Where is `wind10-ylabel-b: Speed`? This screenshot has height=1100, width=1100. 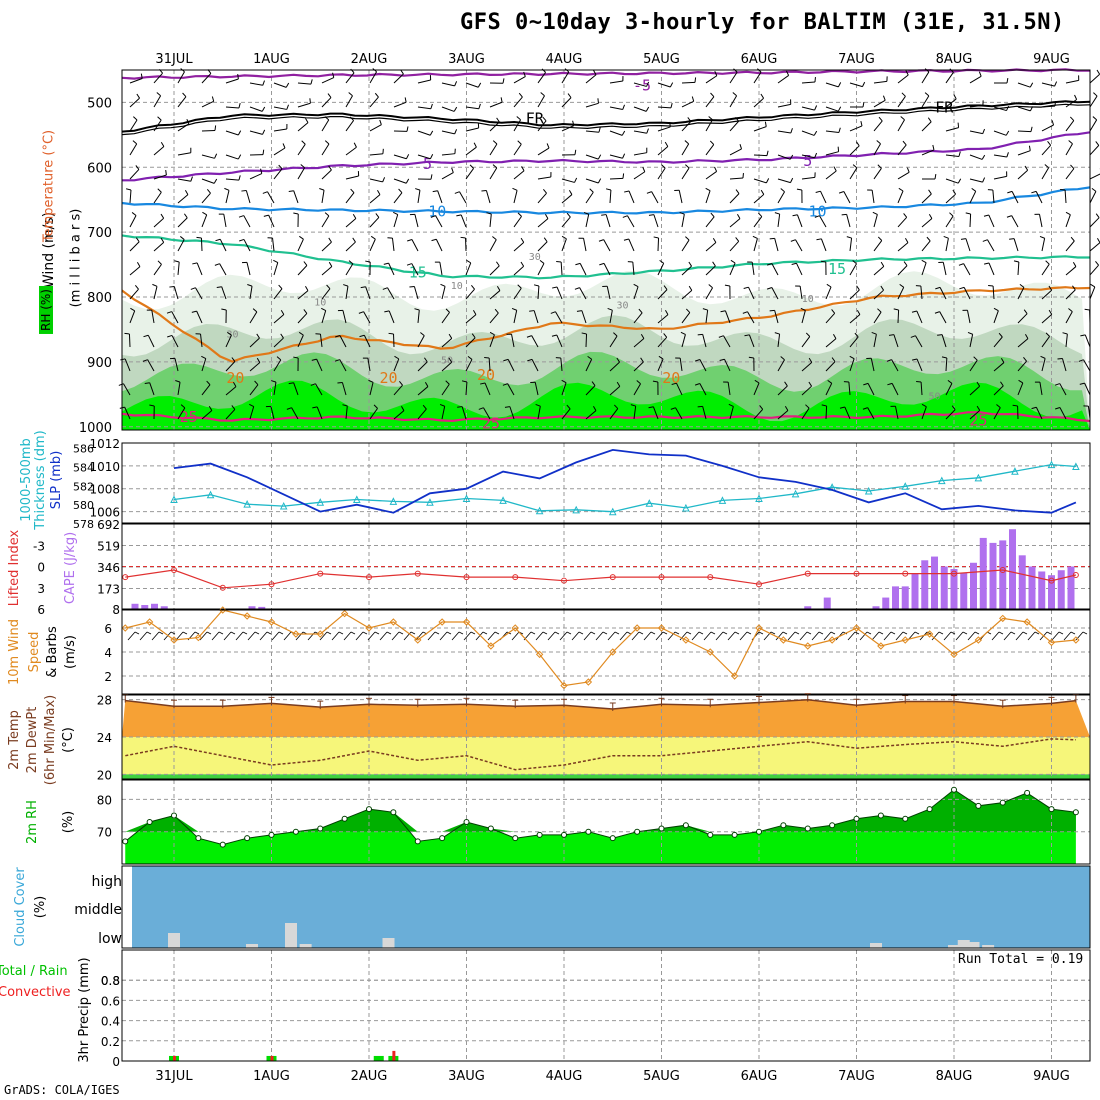
wind10-ylabel-b: Speed is located at coordinates (34, 652).